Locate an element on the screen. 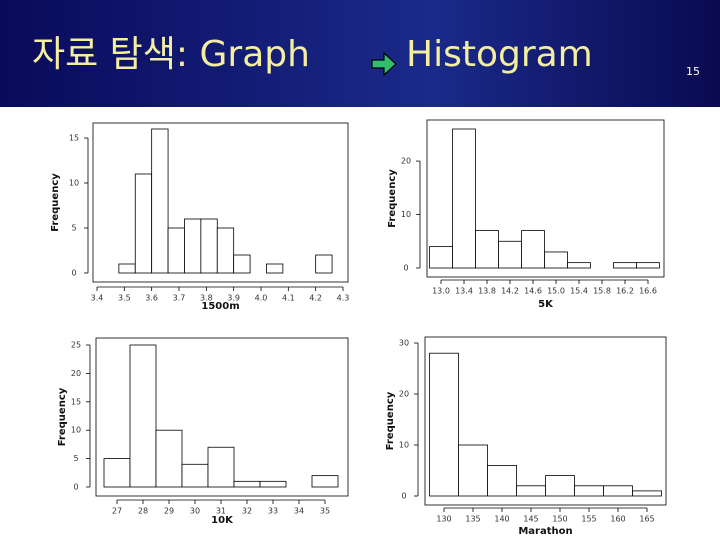  x-axis-label: 10K is located at coordinates (222, 520).